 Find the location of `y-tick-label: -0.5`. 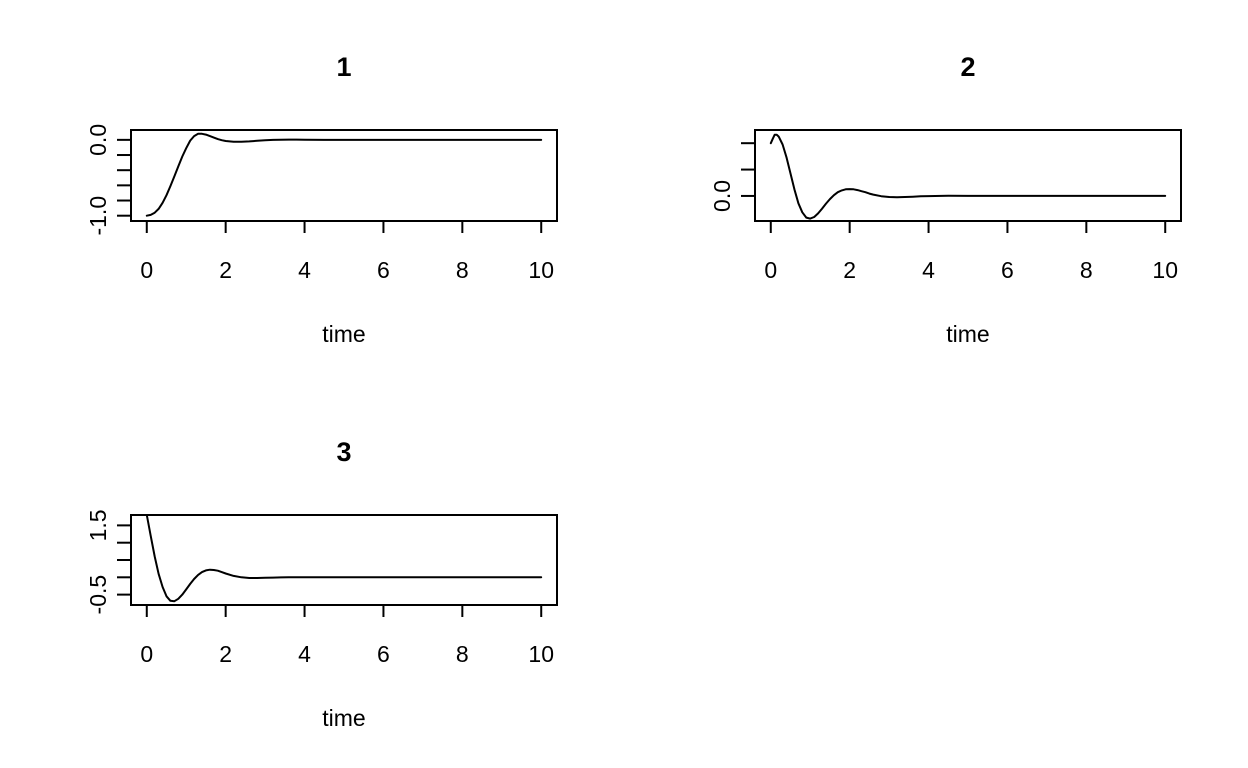

y-tick-label: -0.5 is located at coordinates (98, 595).